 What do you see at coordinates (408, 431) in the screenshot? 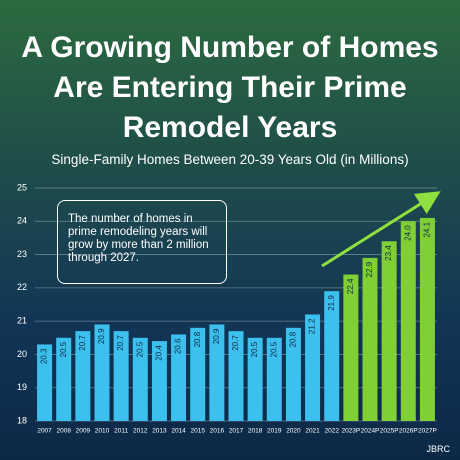
I see `x-tick-label: 2026P` at bounding box center [408, 431].